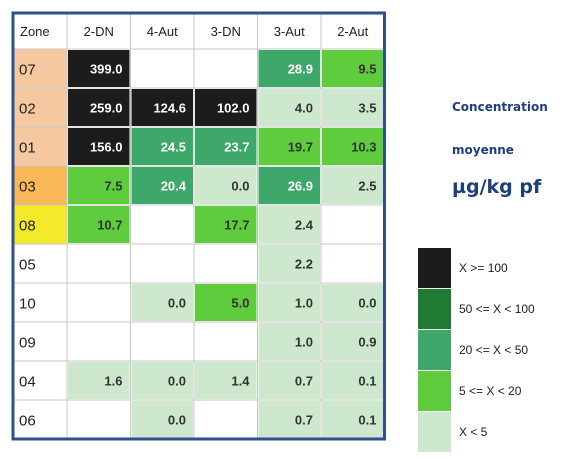 The height and width of the screenshot is (460, 585). Describe the element at coordinates (27, 109) in the screenshot. I see `row-label: 02` at that location.